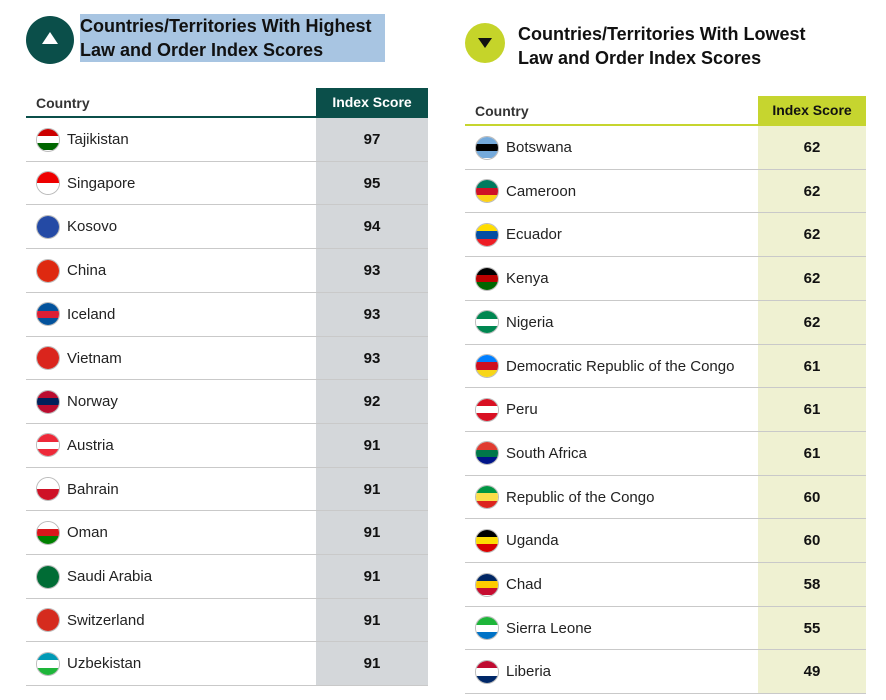  What do you see at coordinates (98, 139) in the screenshot?
I see `country-name: Tajikistan` at bounding box center [98, 139].